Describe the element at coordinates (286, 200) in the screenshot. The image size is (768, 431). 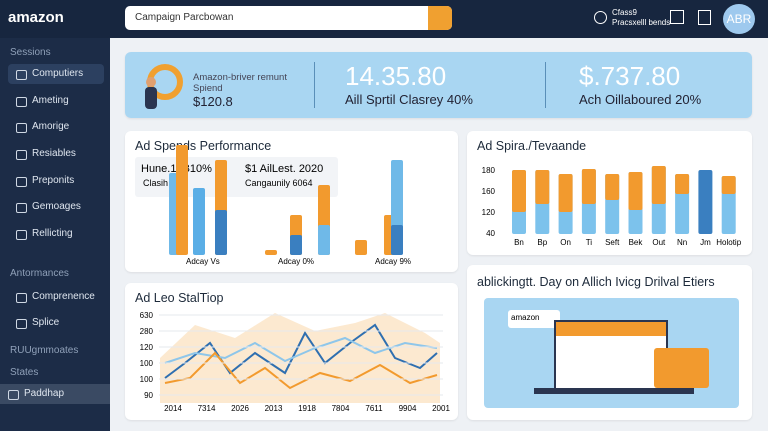
I see `bar-chart` at that location.